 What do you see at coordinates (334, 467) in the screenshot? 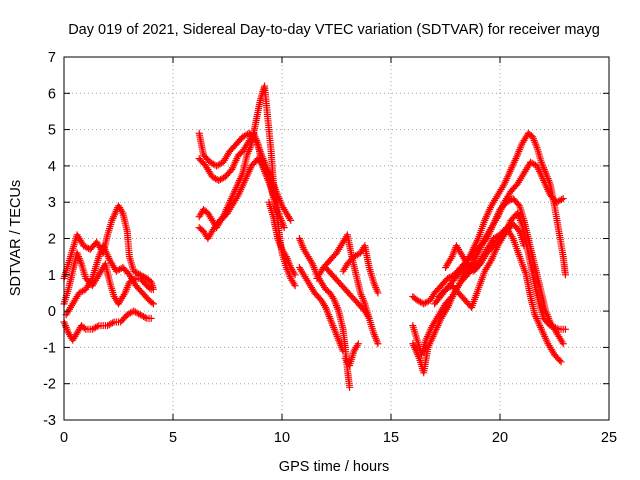
I see `x-axis-label: GPS time / hours` at bounding box center [334, 467].